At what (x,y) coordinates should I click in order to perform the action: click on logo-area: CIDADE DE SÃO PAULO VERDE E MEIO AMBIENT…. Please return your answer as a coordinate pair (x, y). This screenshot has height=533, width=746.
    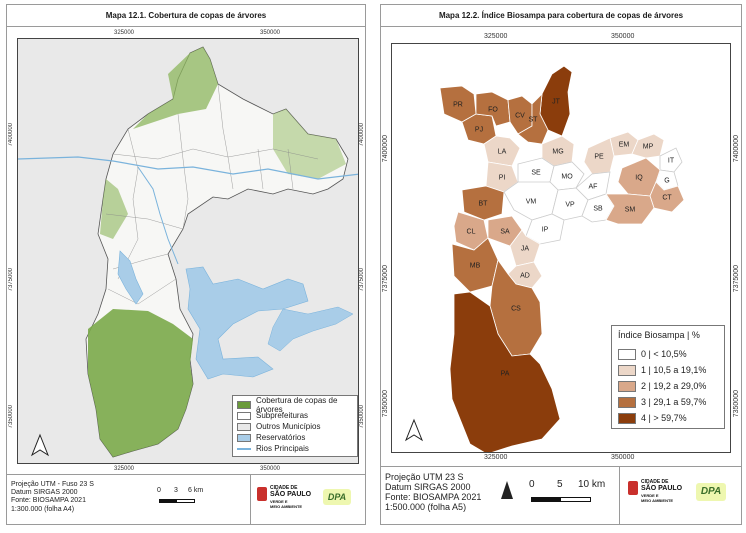
    Looking at the image, I should click on (681, 495).